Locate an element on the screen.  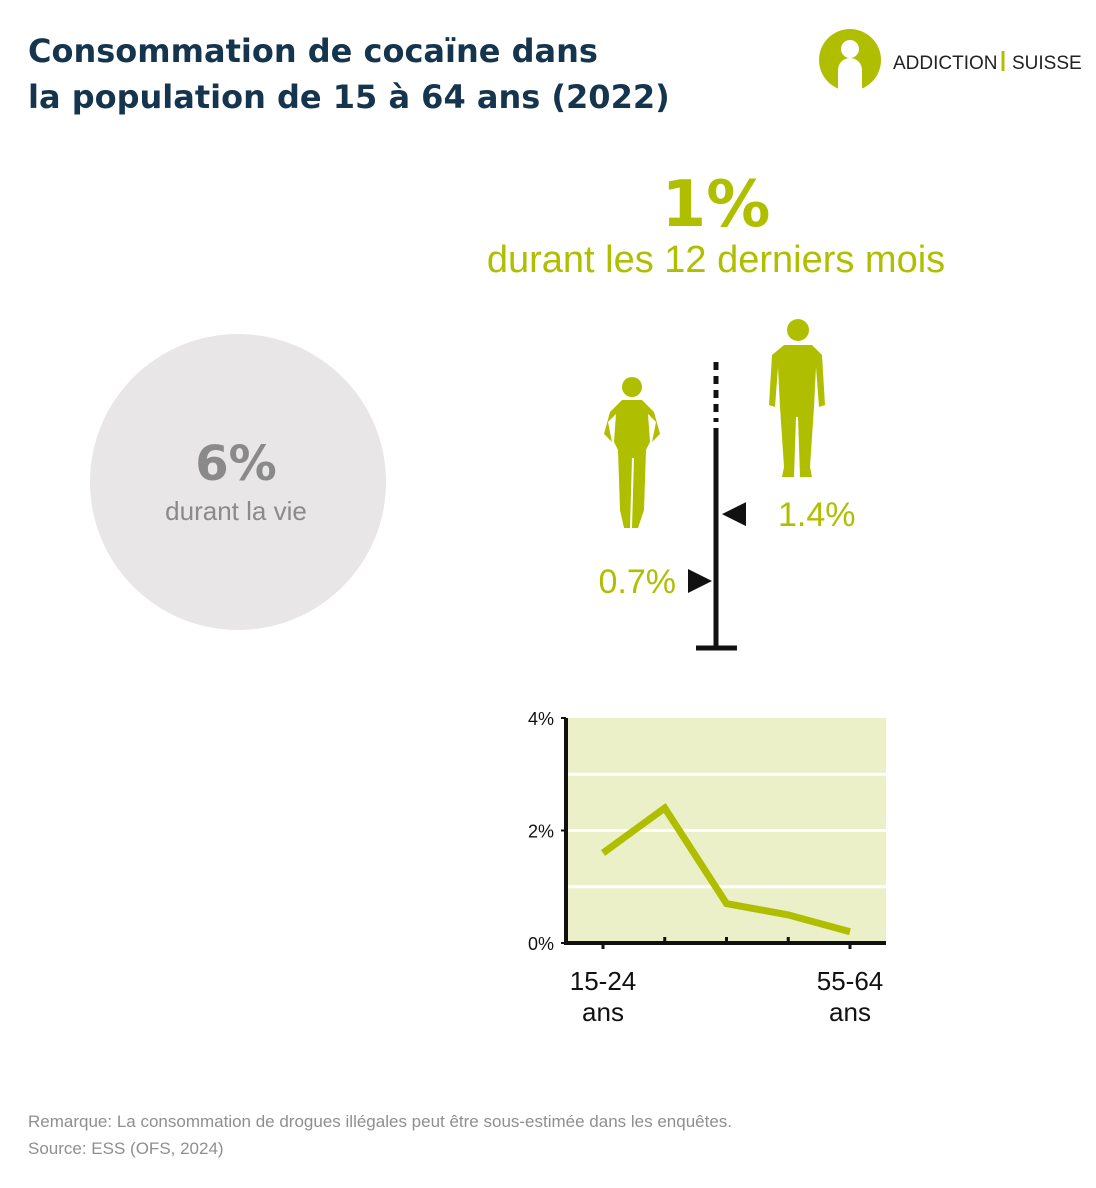
value-label: 0.7% is located at coordinates (638, 582).